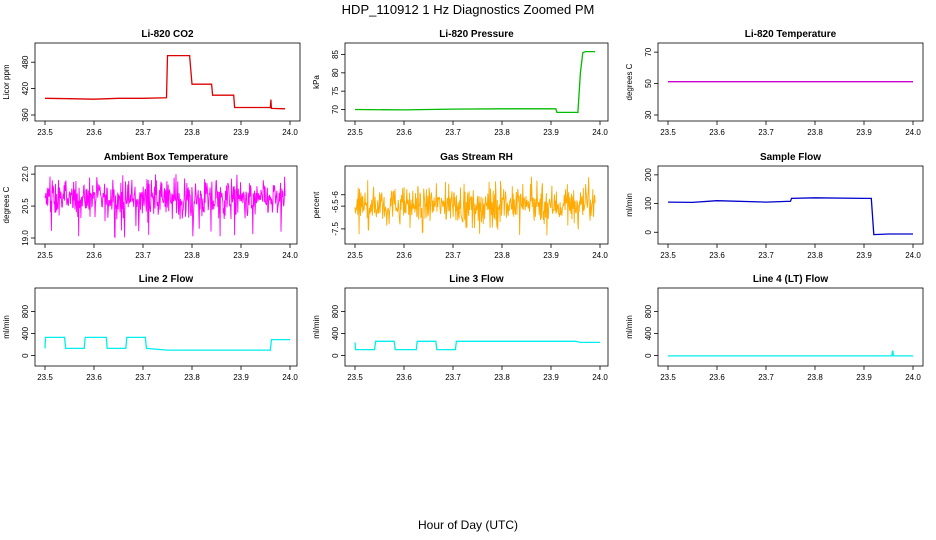  What do you see at coordinates (790, 157) in the screenshot?
I see `chart-title: Sample Flow` at bounding box center [790, 157].